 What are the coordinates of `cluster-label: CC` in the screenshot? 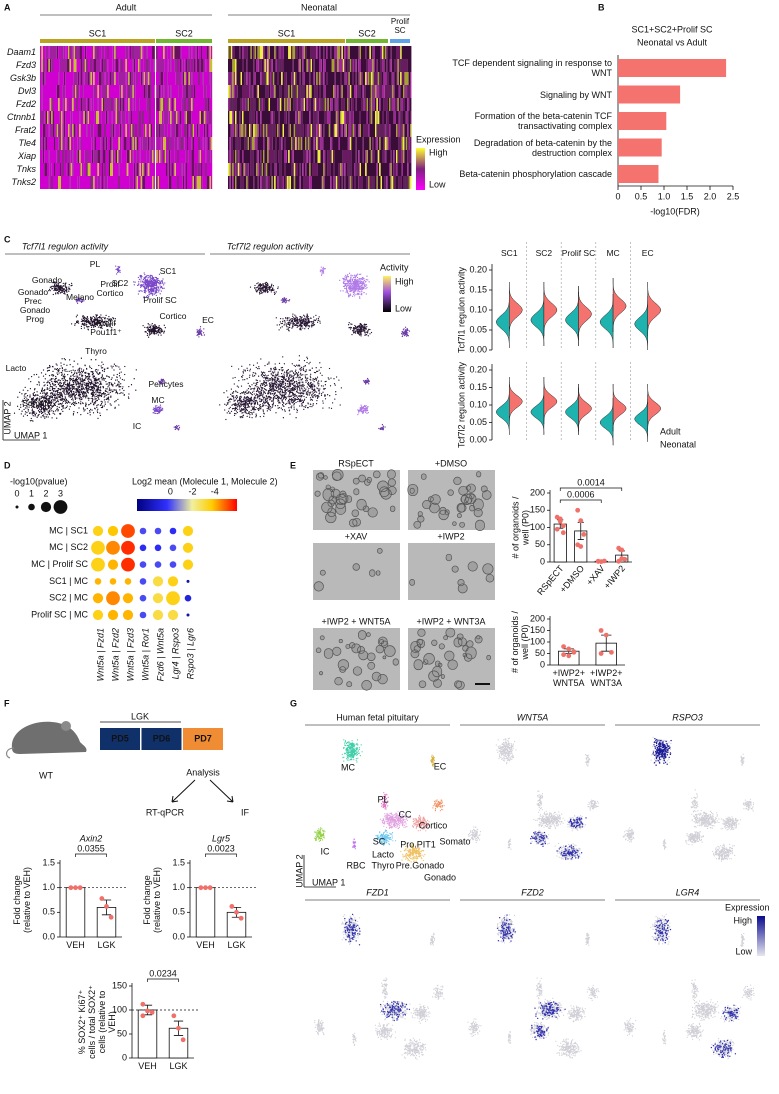 It's located at (405, 814).